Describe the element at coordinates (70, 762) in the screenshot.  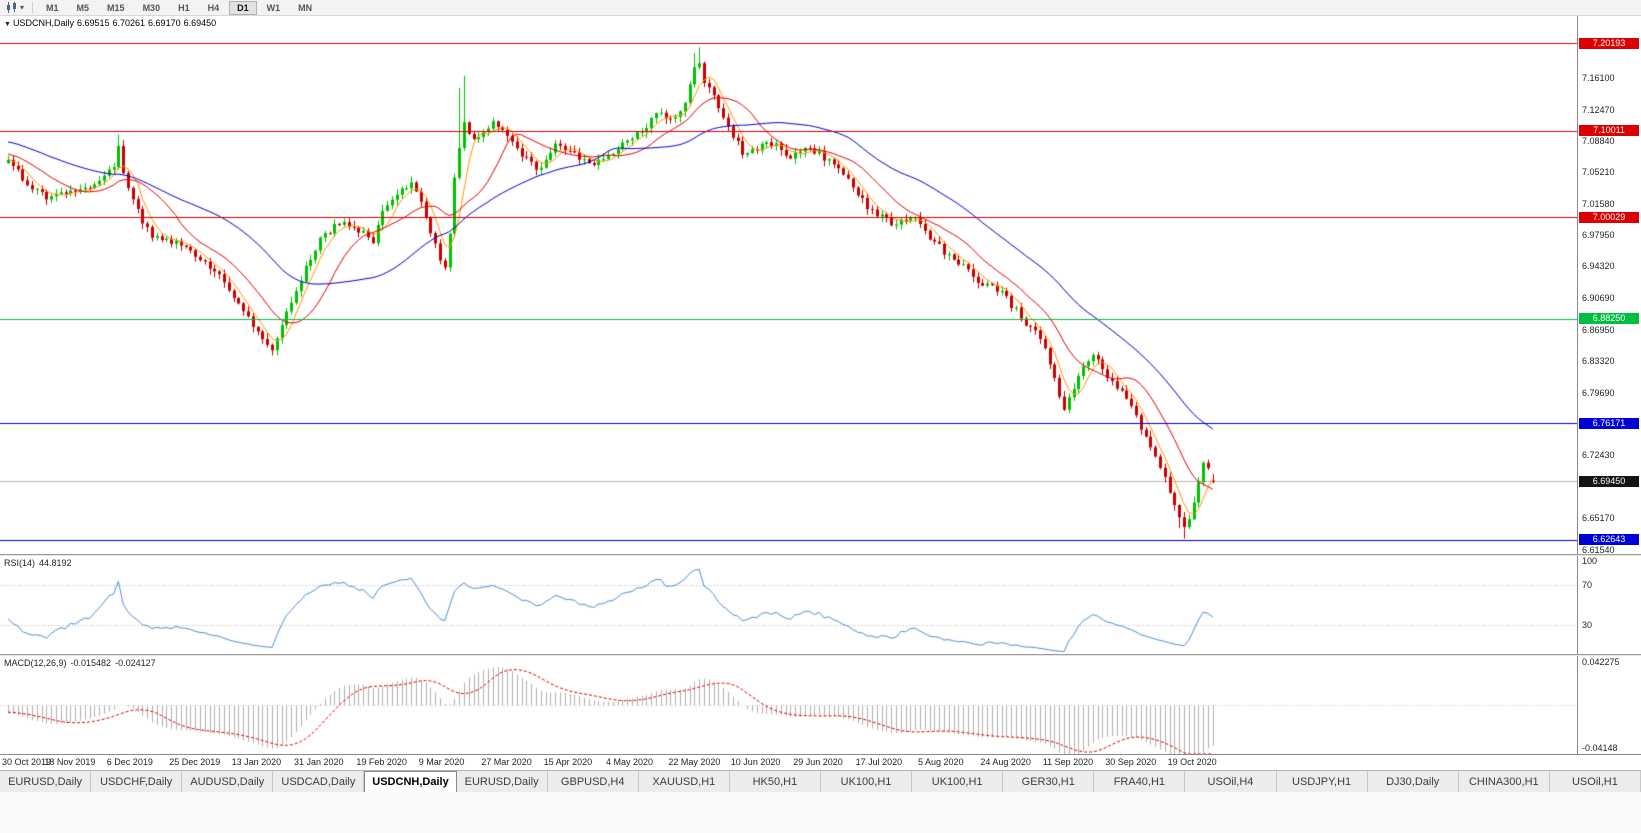
I see `date-axis-label: 18 Nov 2019` at that location.